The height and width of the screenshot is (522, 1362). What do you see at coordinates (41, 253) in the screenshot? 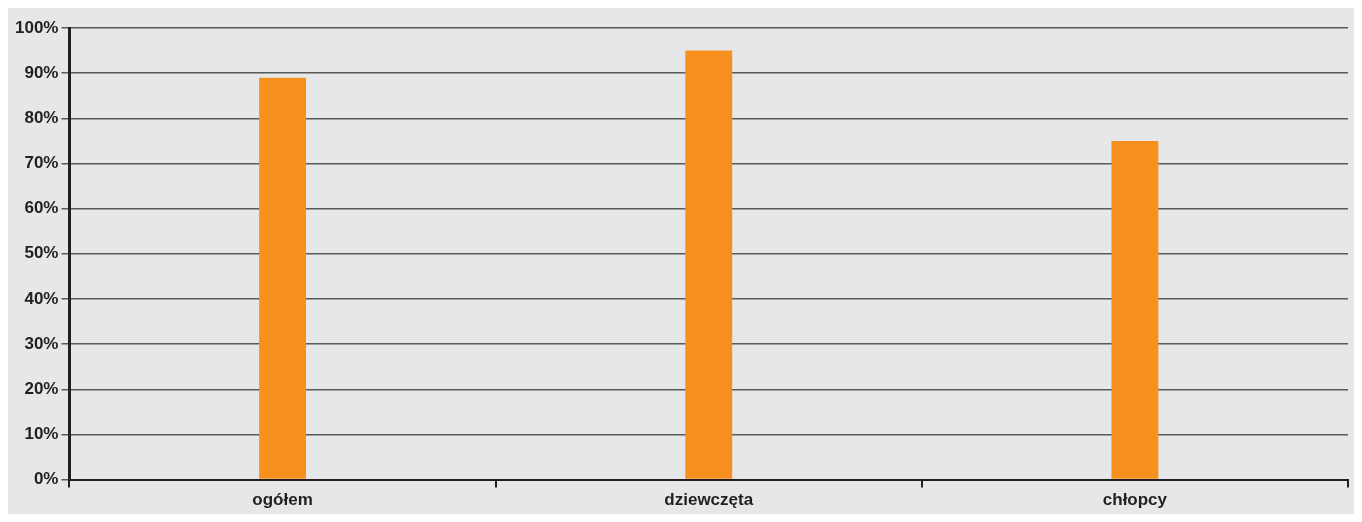
I see `y-tick-label: 50%` at bounding box center [41, 253].